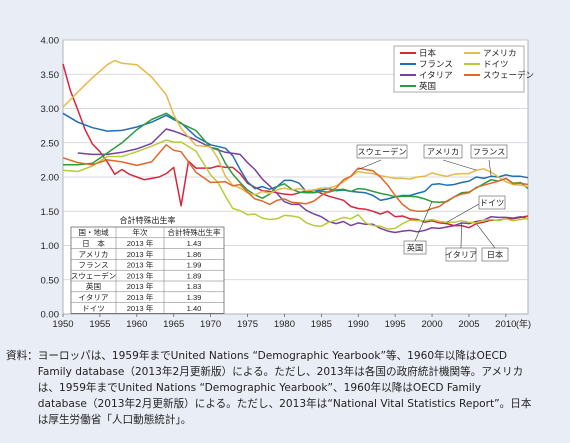  I want to click on callout-label: フランス, so click(489, 152).